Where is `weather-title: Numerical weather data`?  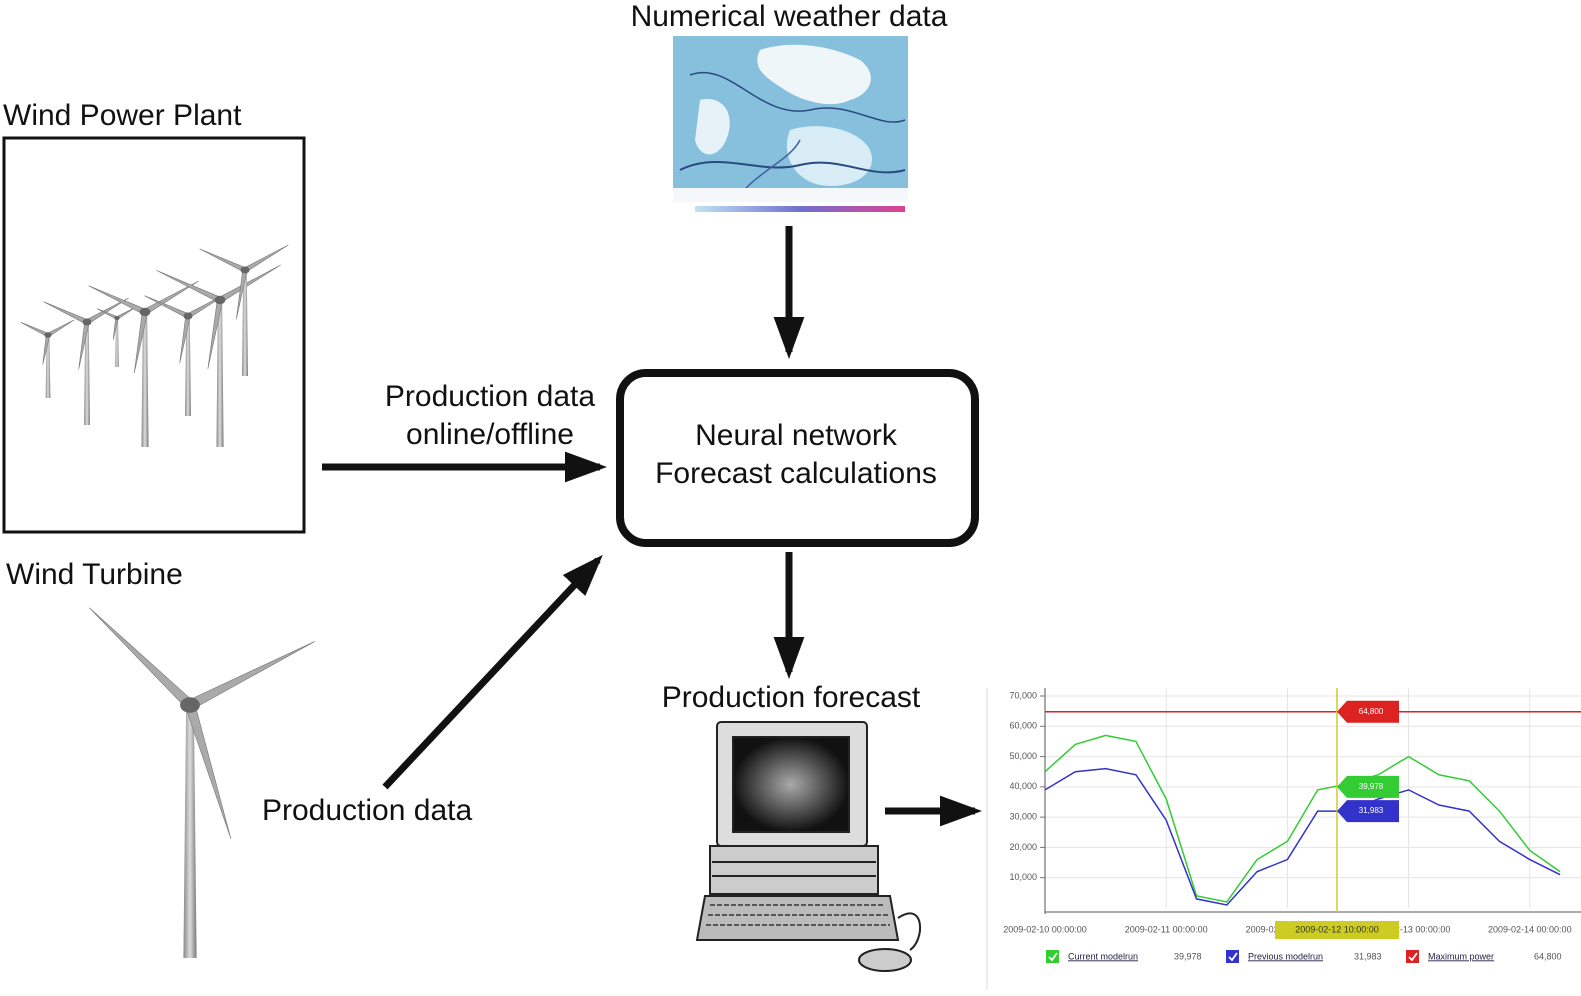 weather-title: Numerical weather data is located at coordinates (789, 16).